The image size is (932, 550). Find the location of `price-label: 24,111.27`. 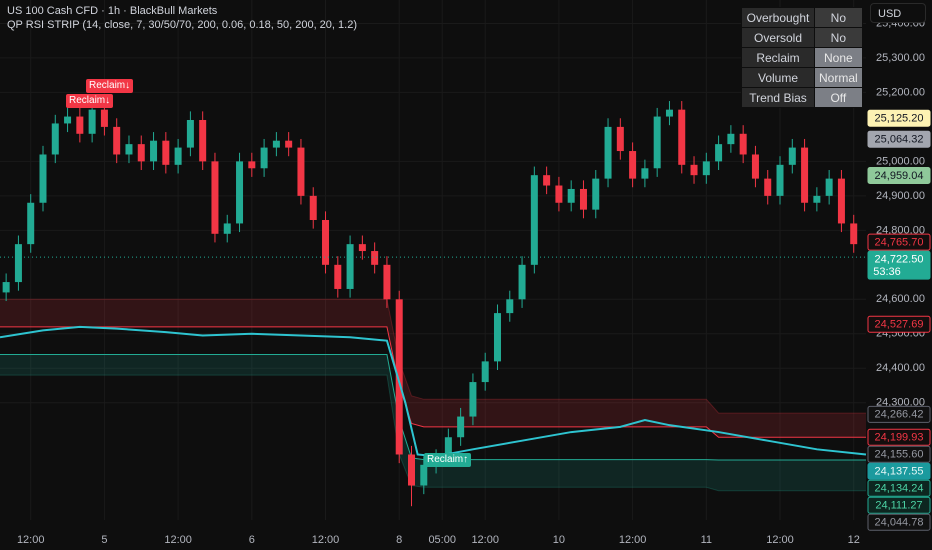

price-label: 24,111.27 is located at coordinates (899, 505).